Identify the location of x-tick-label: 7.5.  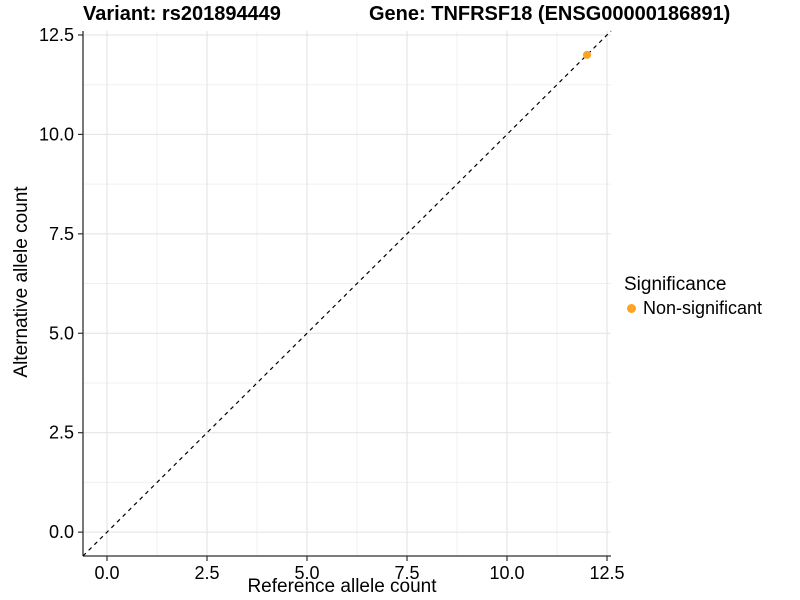
(406, 573).